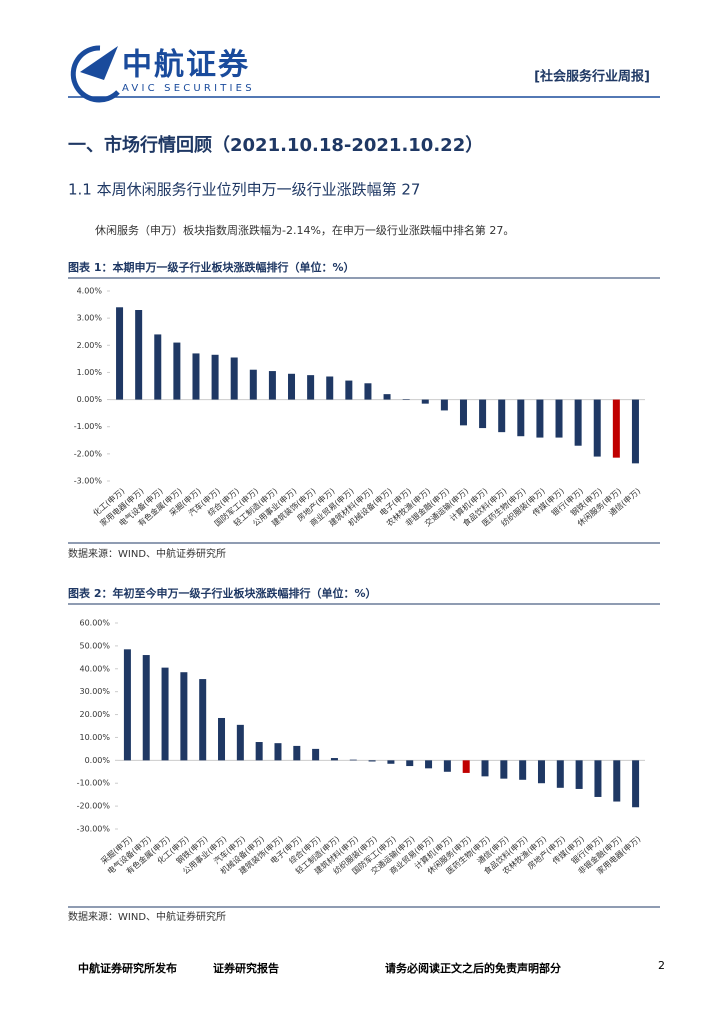 The image size is (724, 1024). I want to click on y-tick-label: 20.00%, so click(94, 714).